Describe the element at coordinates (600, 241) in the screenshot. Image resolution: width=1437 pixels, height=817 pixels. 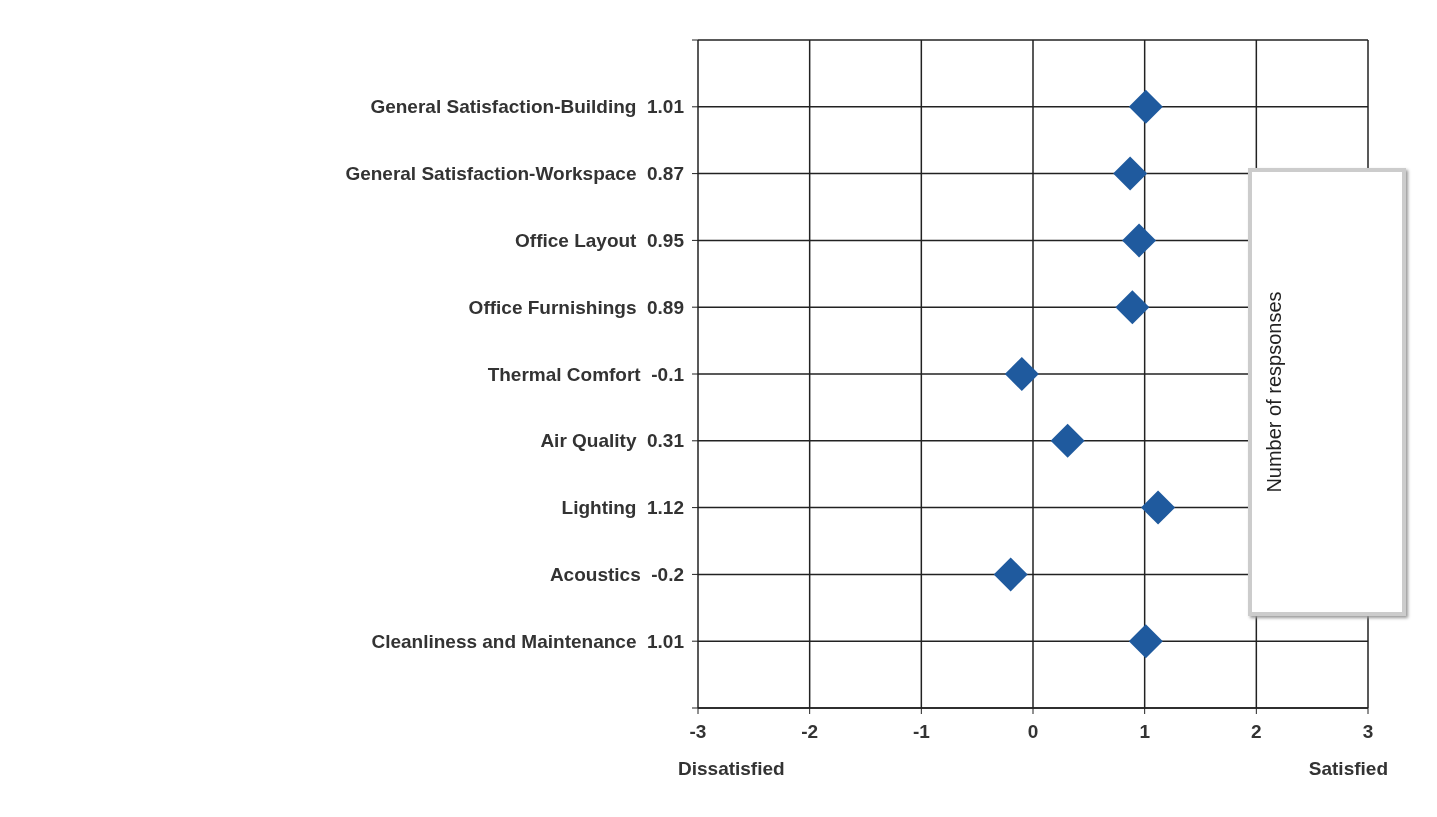
I see `y-tick-label: Office Layout 0.95` at that location.